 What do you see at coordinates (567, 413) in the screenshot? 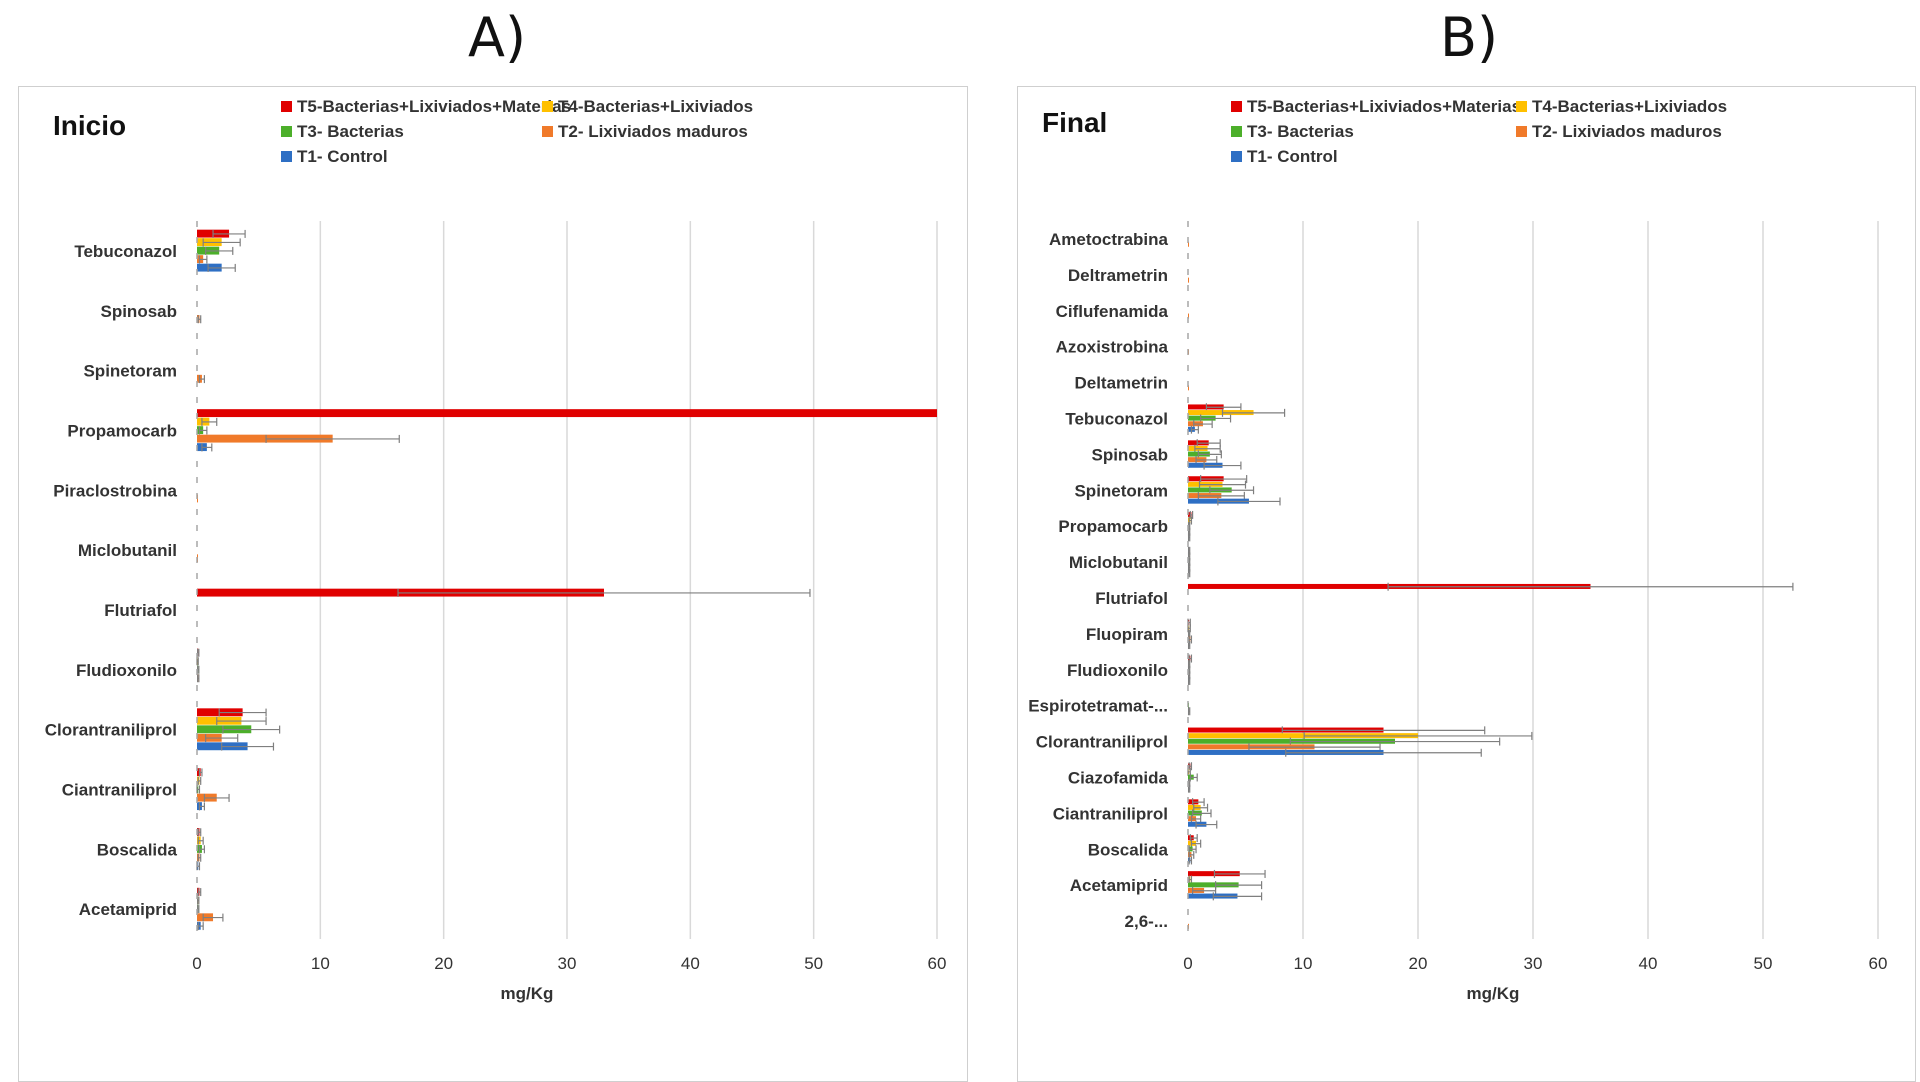
I see `bar-t5-bacterias-lixiviados-materias-propamocarb` at bounding box center [567, 413].